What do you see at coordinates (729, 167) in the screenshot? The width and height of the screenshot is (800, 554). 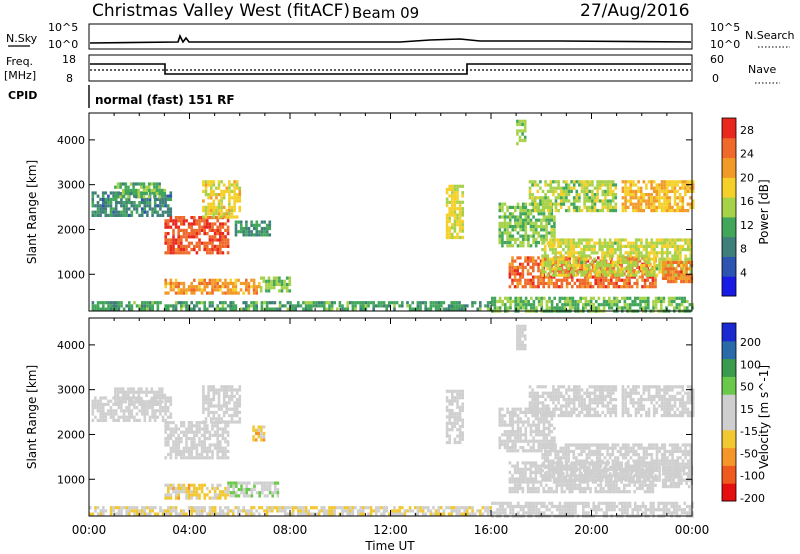 I see `power-colorbar-segment` at bounding box center [729, 167].